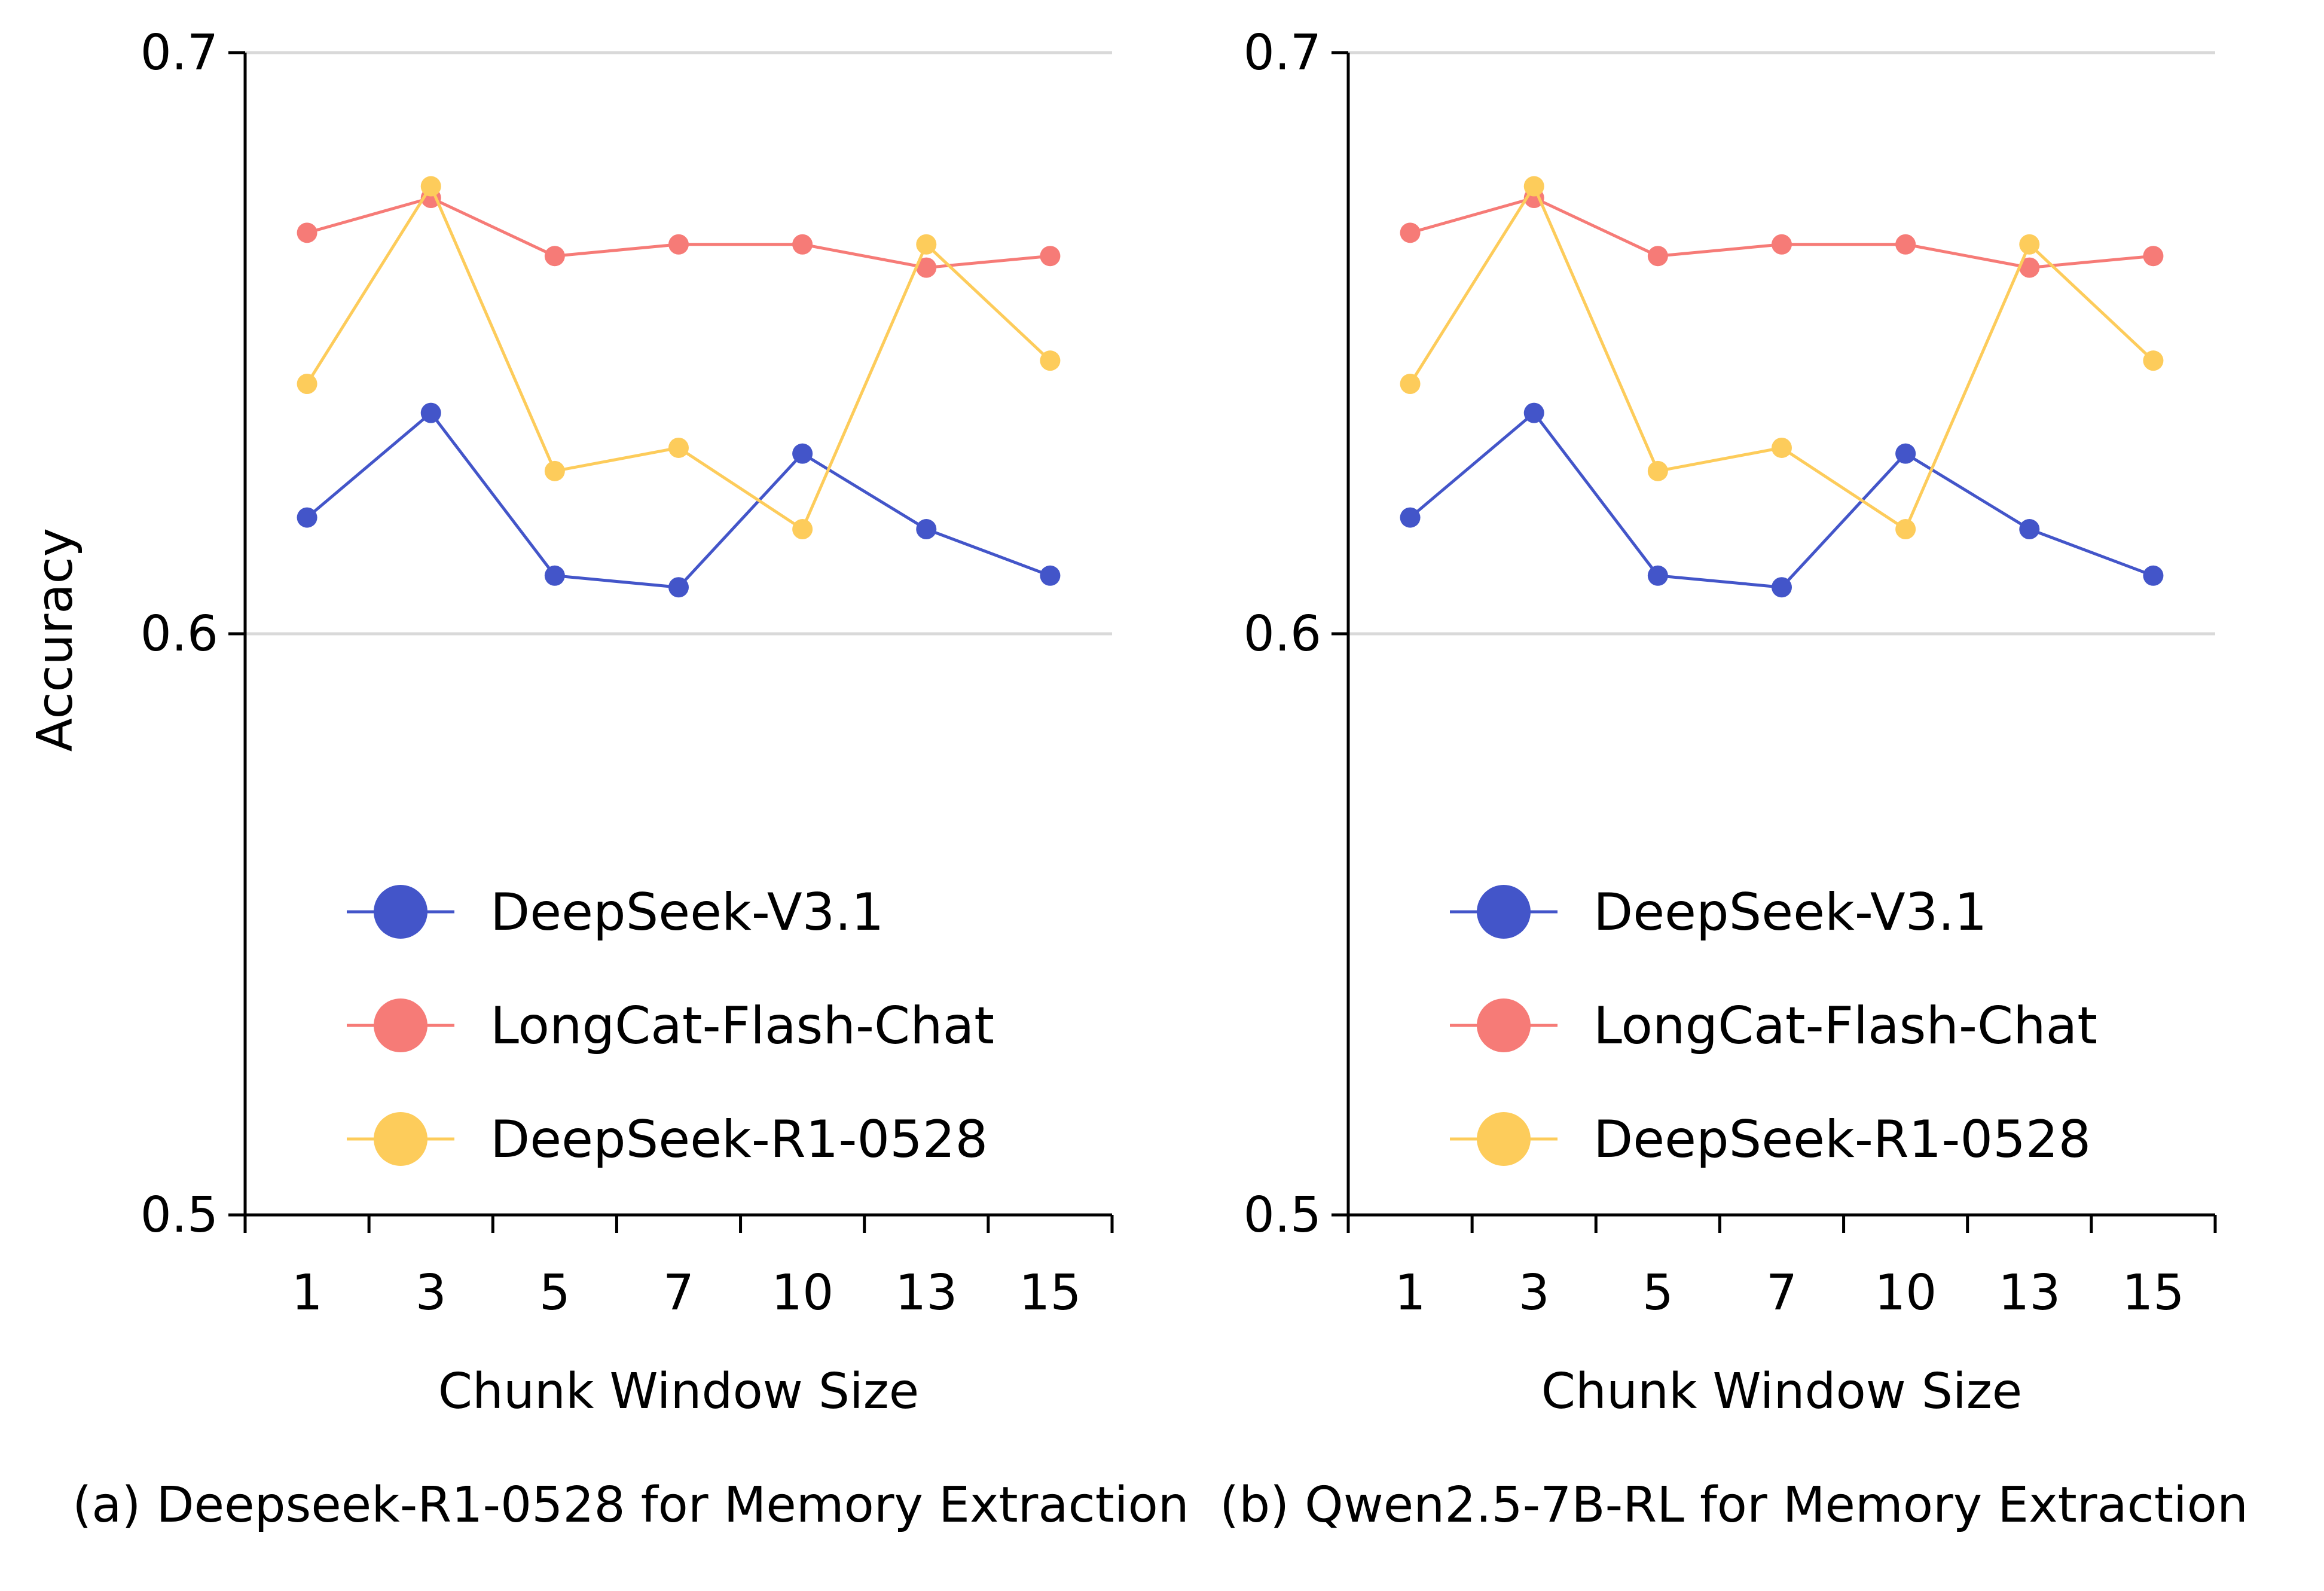  I want to click on panel-caption: (b) Qwen2.5-7B-RL for Memory Extraction, so click(1734, 1505).